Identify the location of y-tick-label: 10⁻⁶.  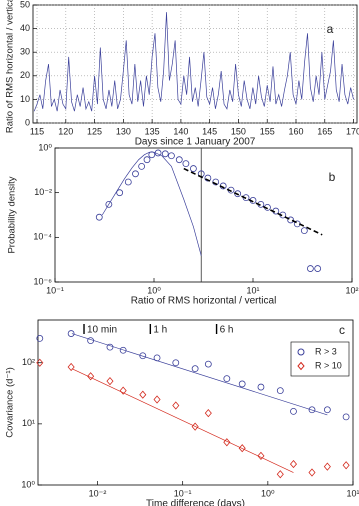
(43, 281).